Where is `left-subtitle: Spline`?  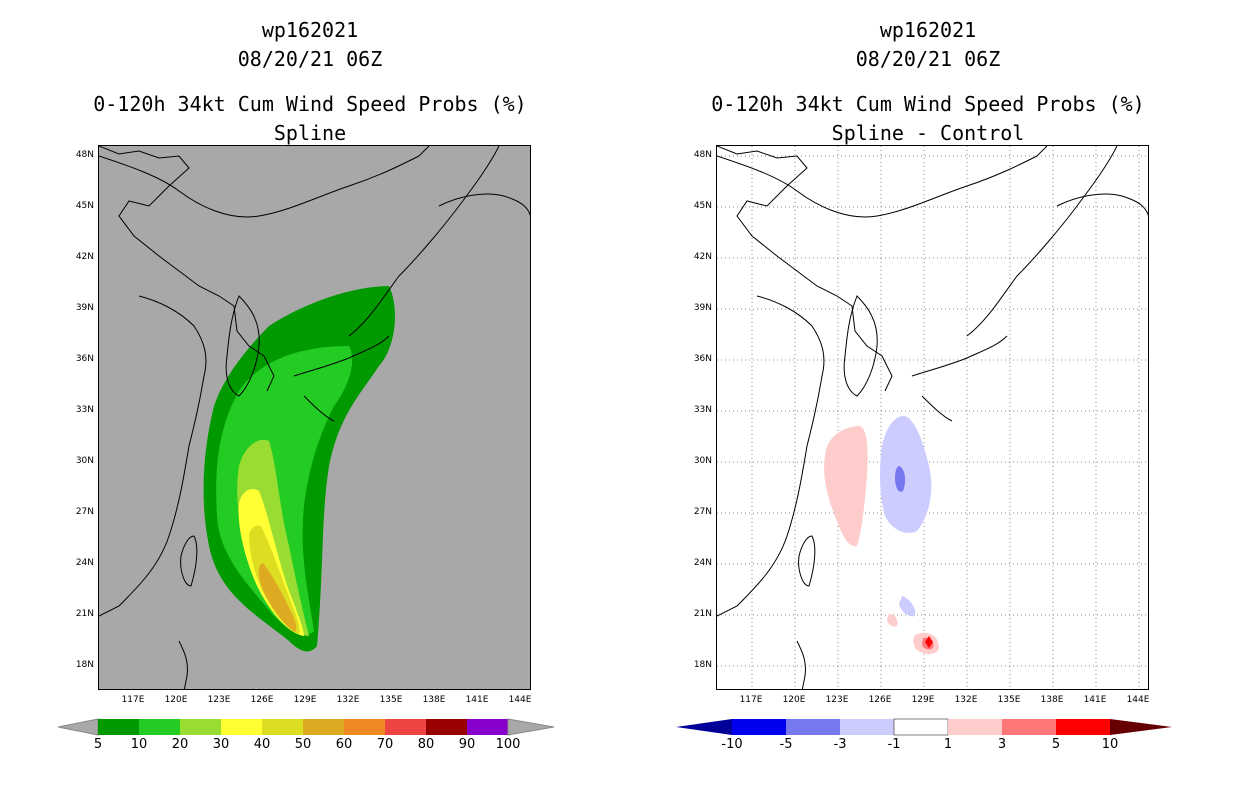 left-subtitle: Spline is located at coordinates (310, 133).